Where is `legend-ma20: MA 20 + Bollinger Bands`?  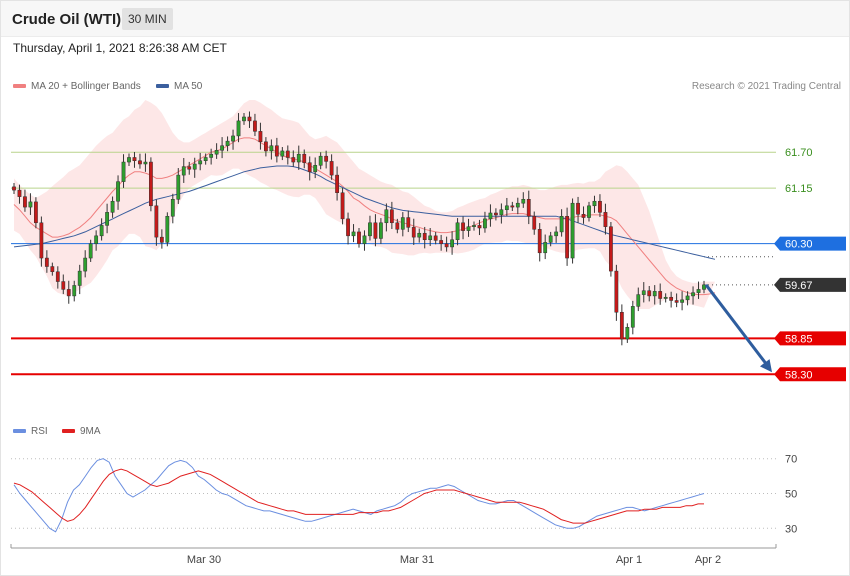 legend-ma20: MA 20 + Bollinger Bands is located at coordinates (77, 86).